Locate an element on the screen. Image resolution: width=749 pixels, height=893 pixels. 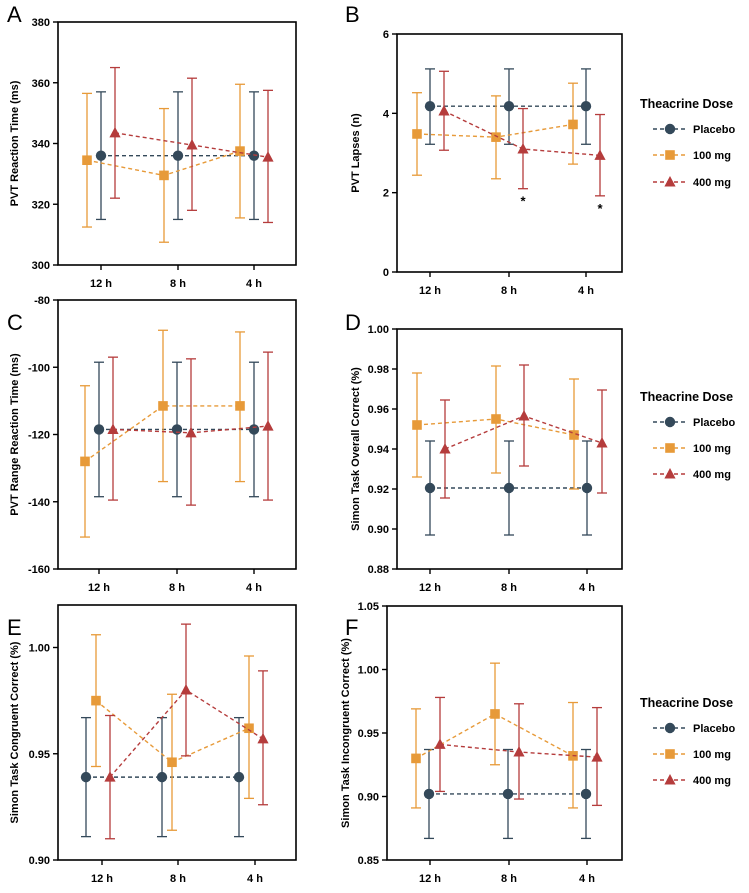
y-axis-label: Simon Task Incongruent Correct (%) is located at coordinates (346, 733).